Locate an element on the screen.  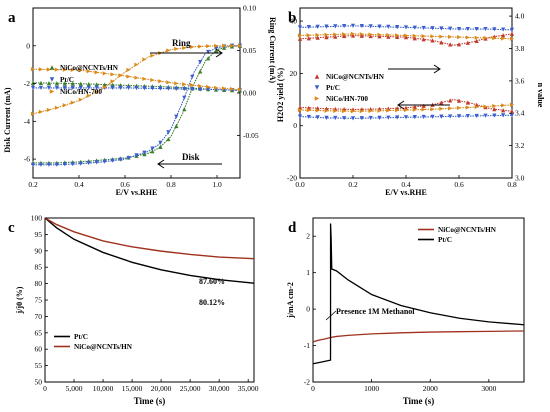
panel-b-y2label: n value is located at coordinates (540, 95).